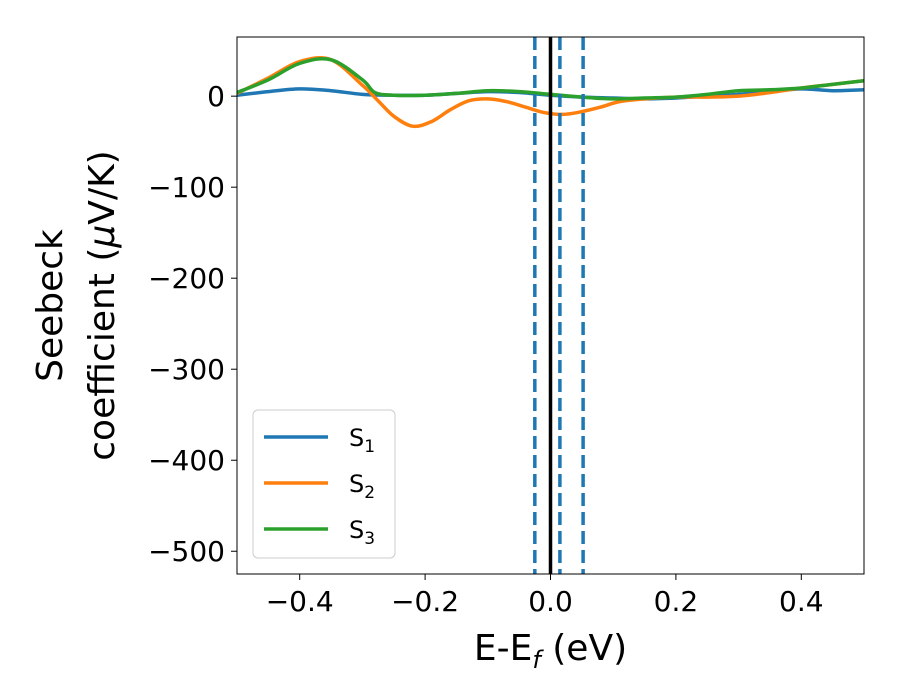 This screenshot has width=900, height=700. What do you see at coordinates (676, 601) in the screenshot?
I see `x-tick-label: 0.2` at bounding box center [676, 601].